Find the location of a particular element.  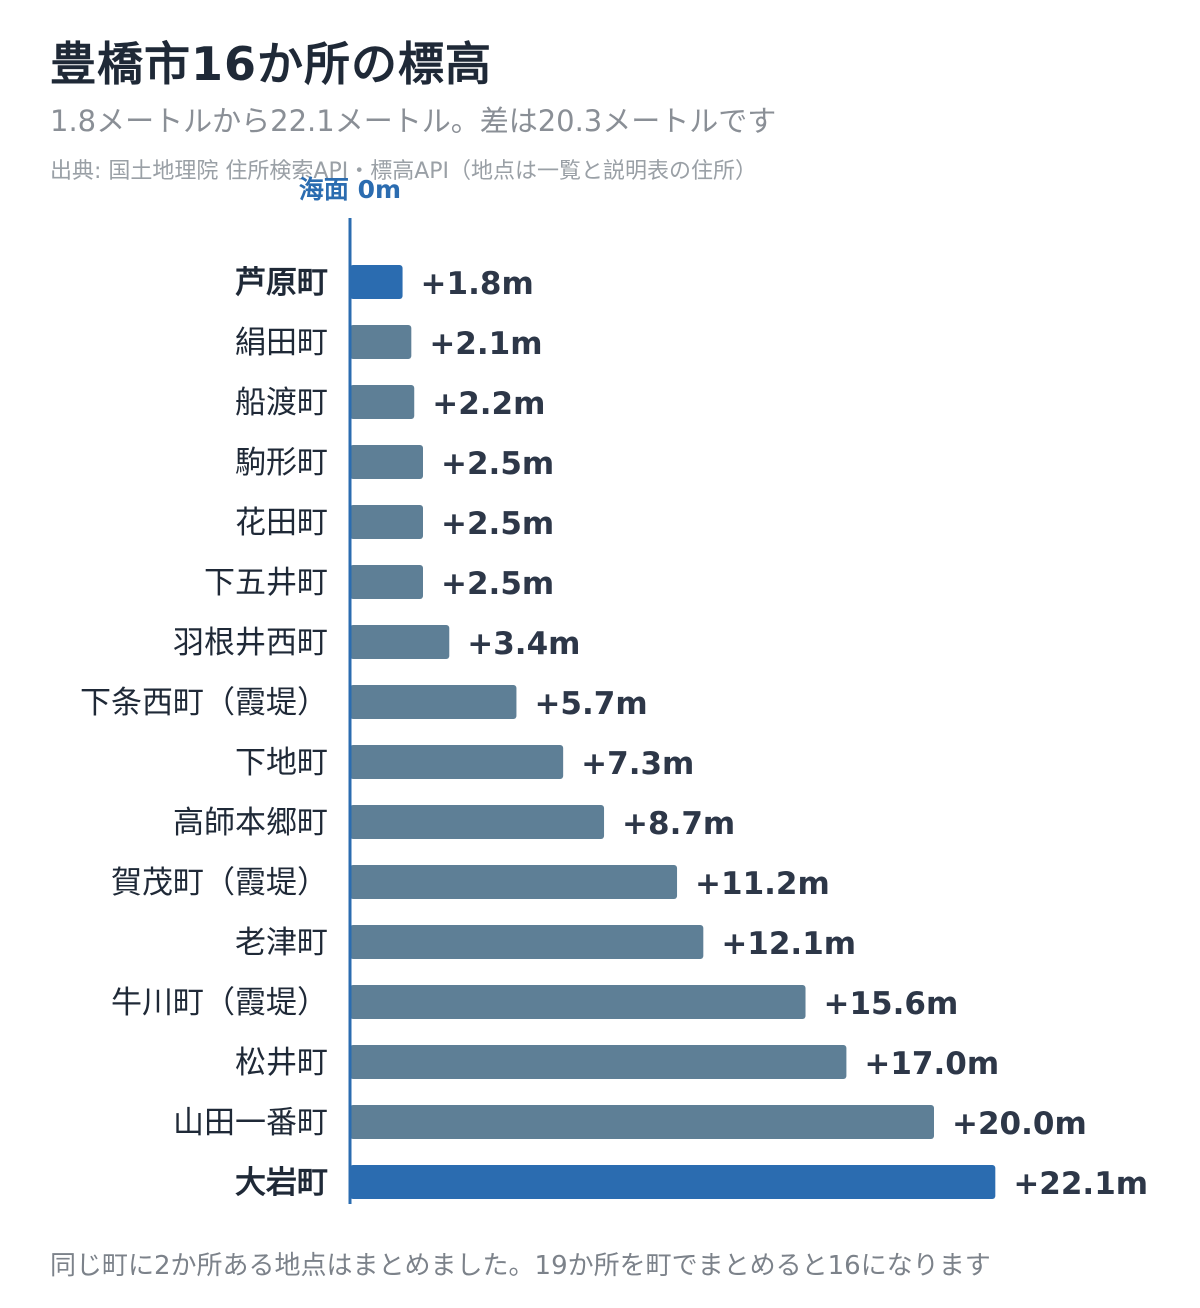

bar-芦原町 is located at coordinates (376, 282).